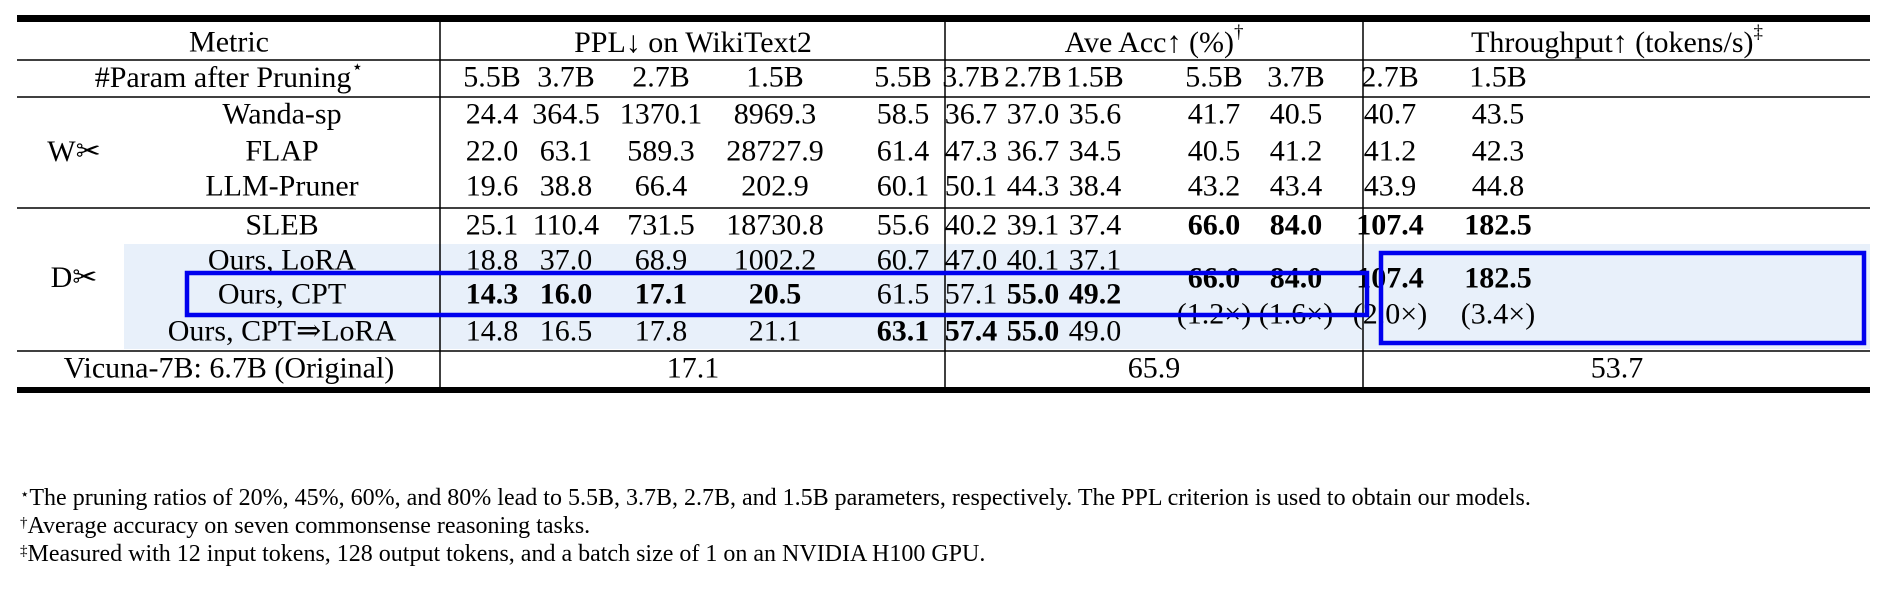  Describe the element at coordinates (492, 151) in the screenshot. I see `table-cell: 22.0` at that location.